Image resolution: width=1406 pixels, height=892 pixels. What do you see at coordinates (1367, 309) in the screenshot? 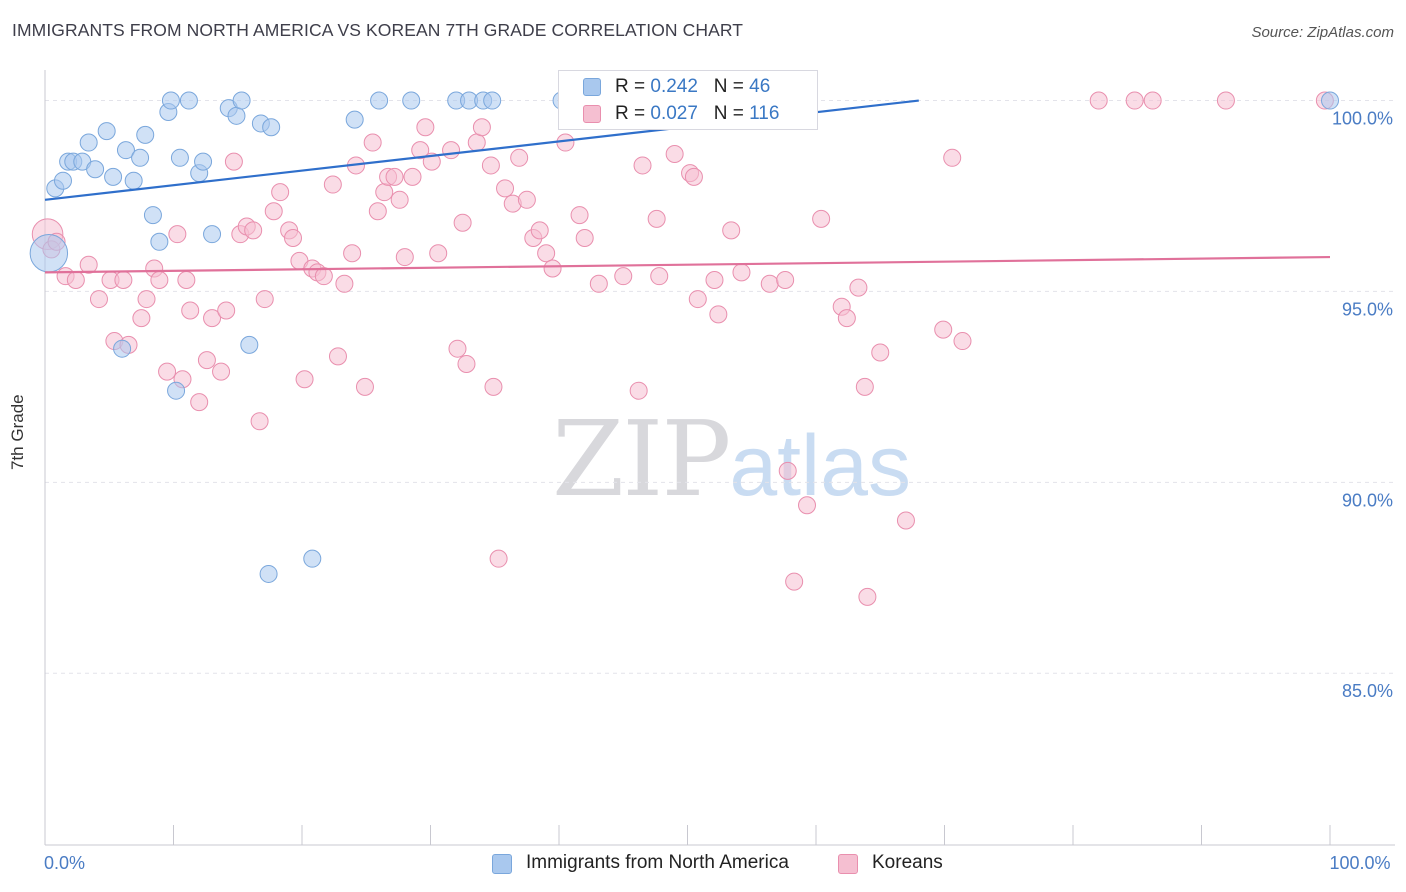
I see `y-tick-label: 95.0%` at bounding box center [1367, 309].